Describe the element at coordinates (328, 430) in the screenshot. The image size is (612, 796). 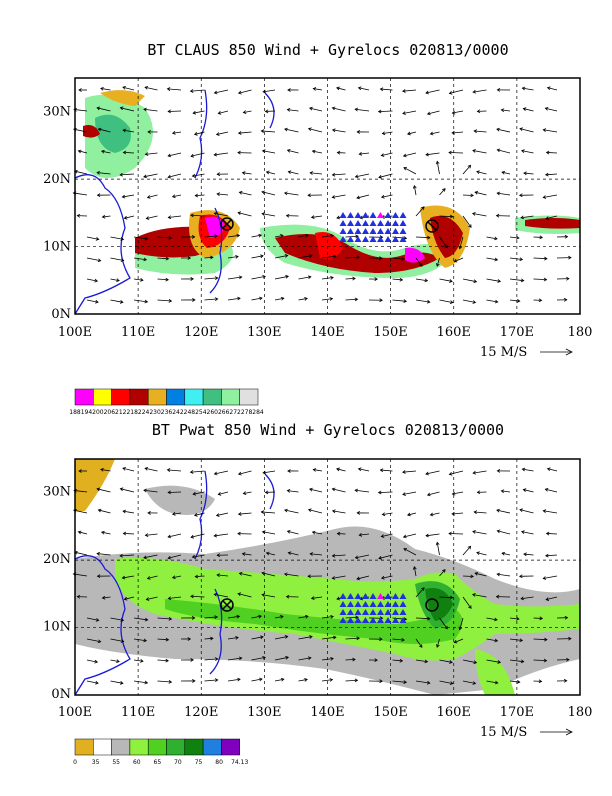
I see `panel2-title: BT Pwat 850 Wind + Gyrelocs 020813/0000` at that location.